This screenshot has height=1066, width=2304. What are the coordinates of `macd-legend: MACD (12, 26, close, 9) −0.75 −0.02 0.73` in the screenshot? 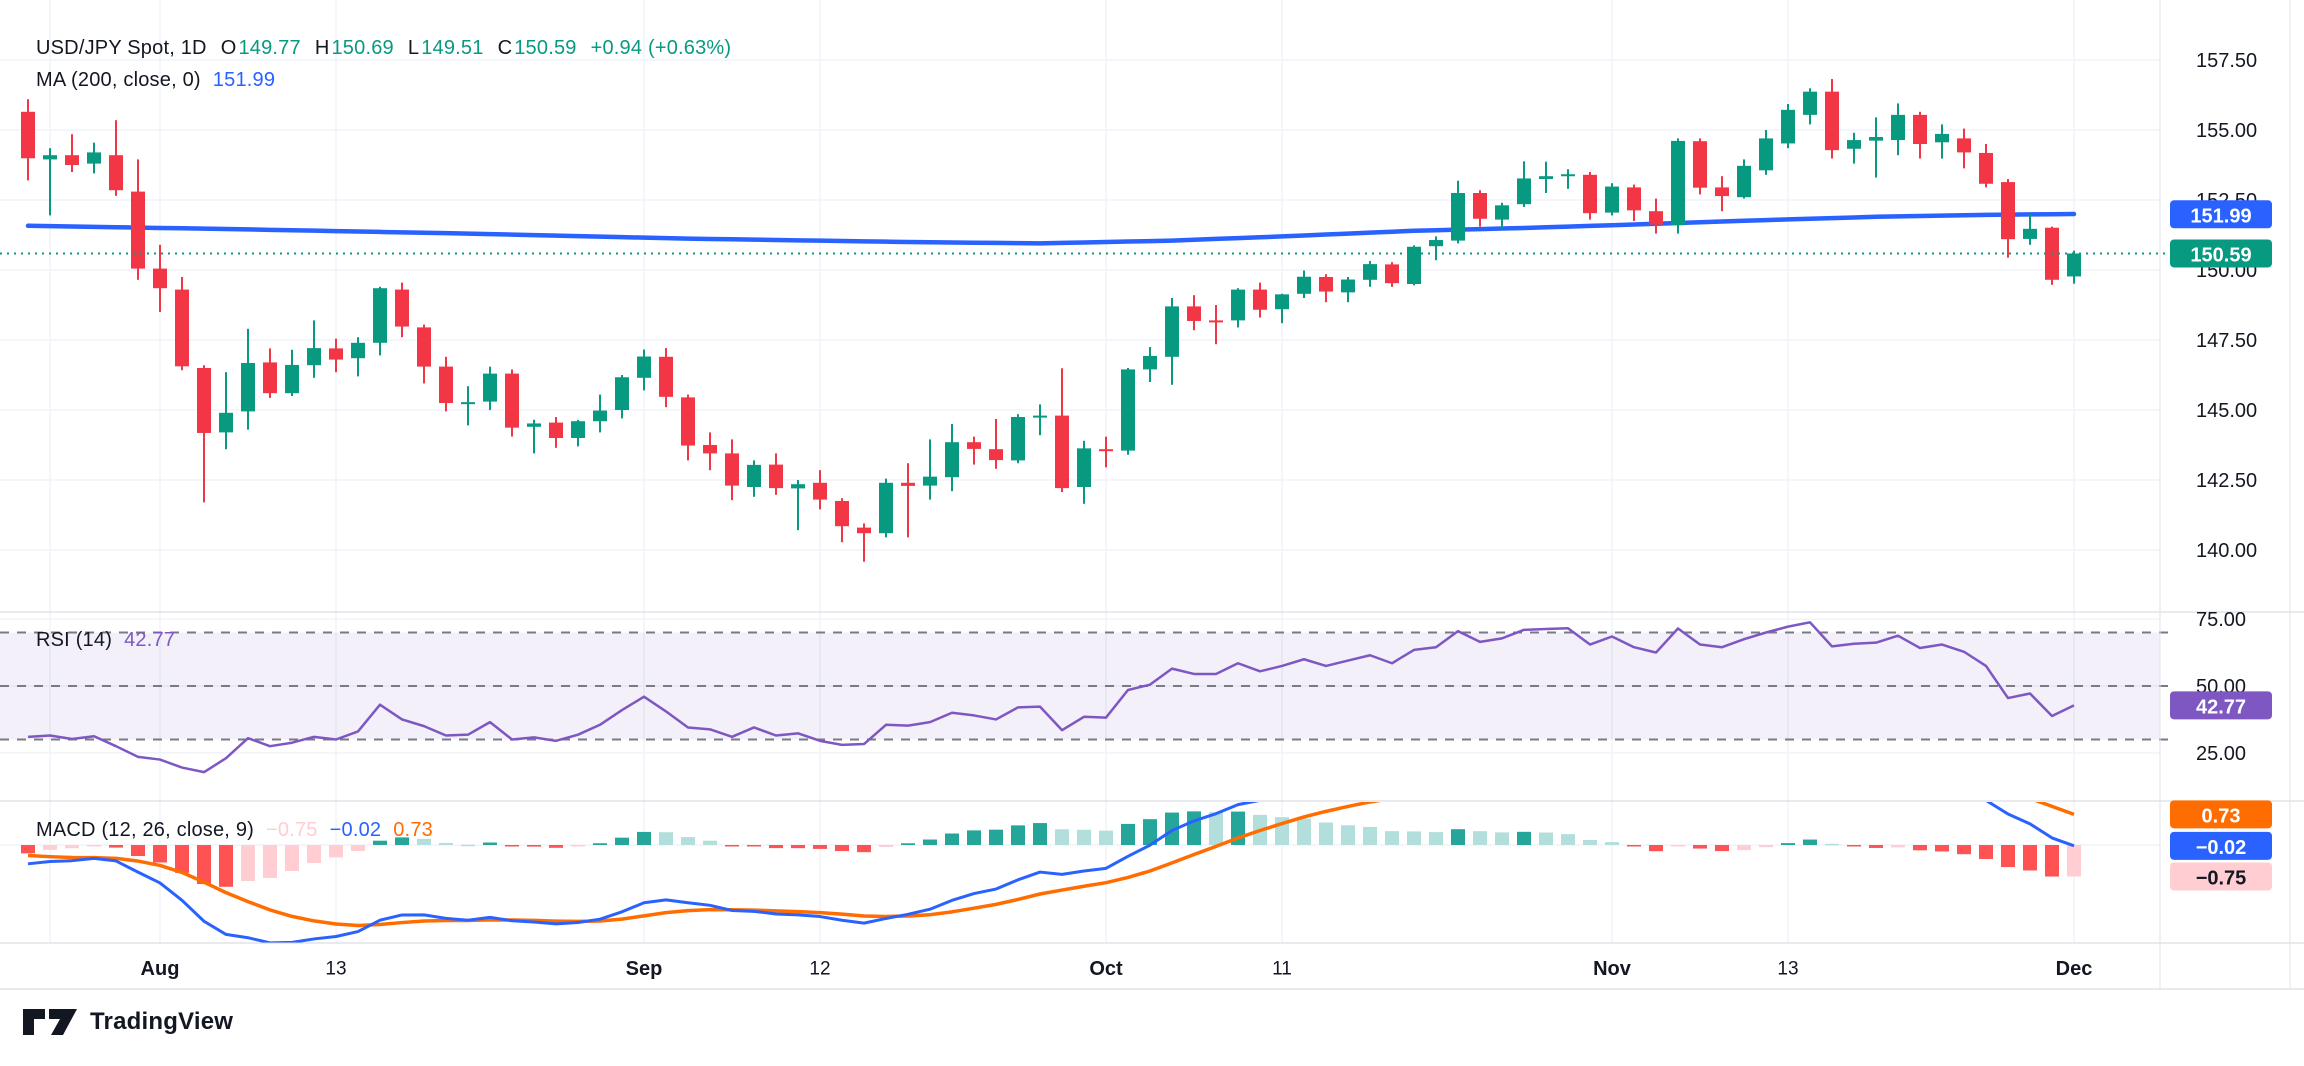 It's located at (234, 830).